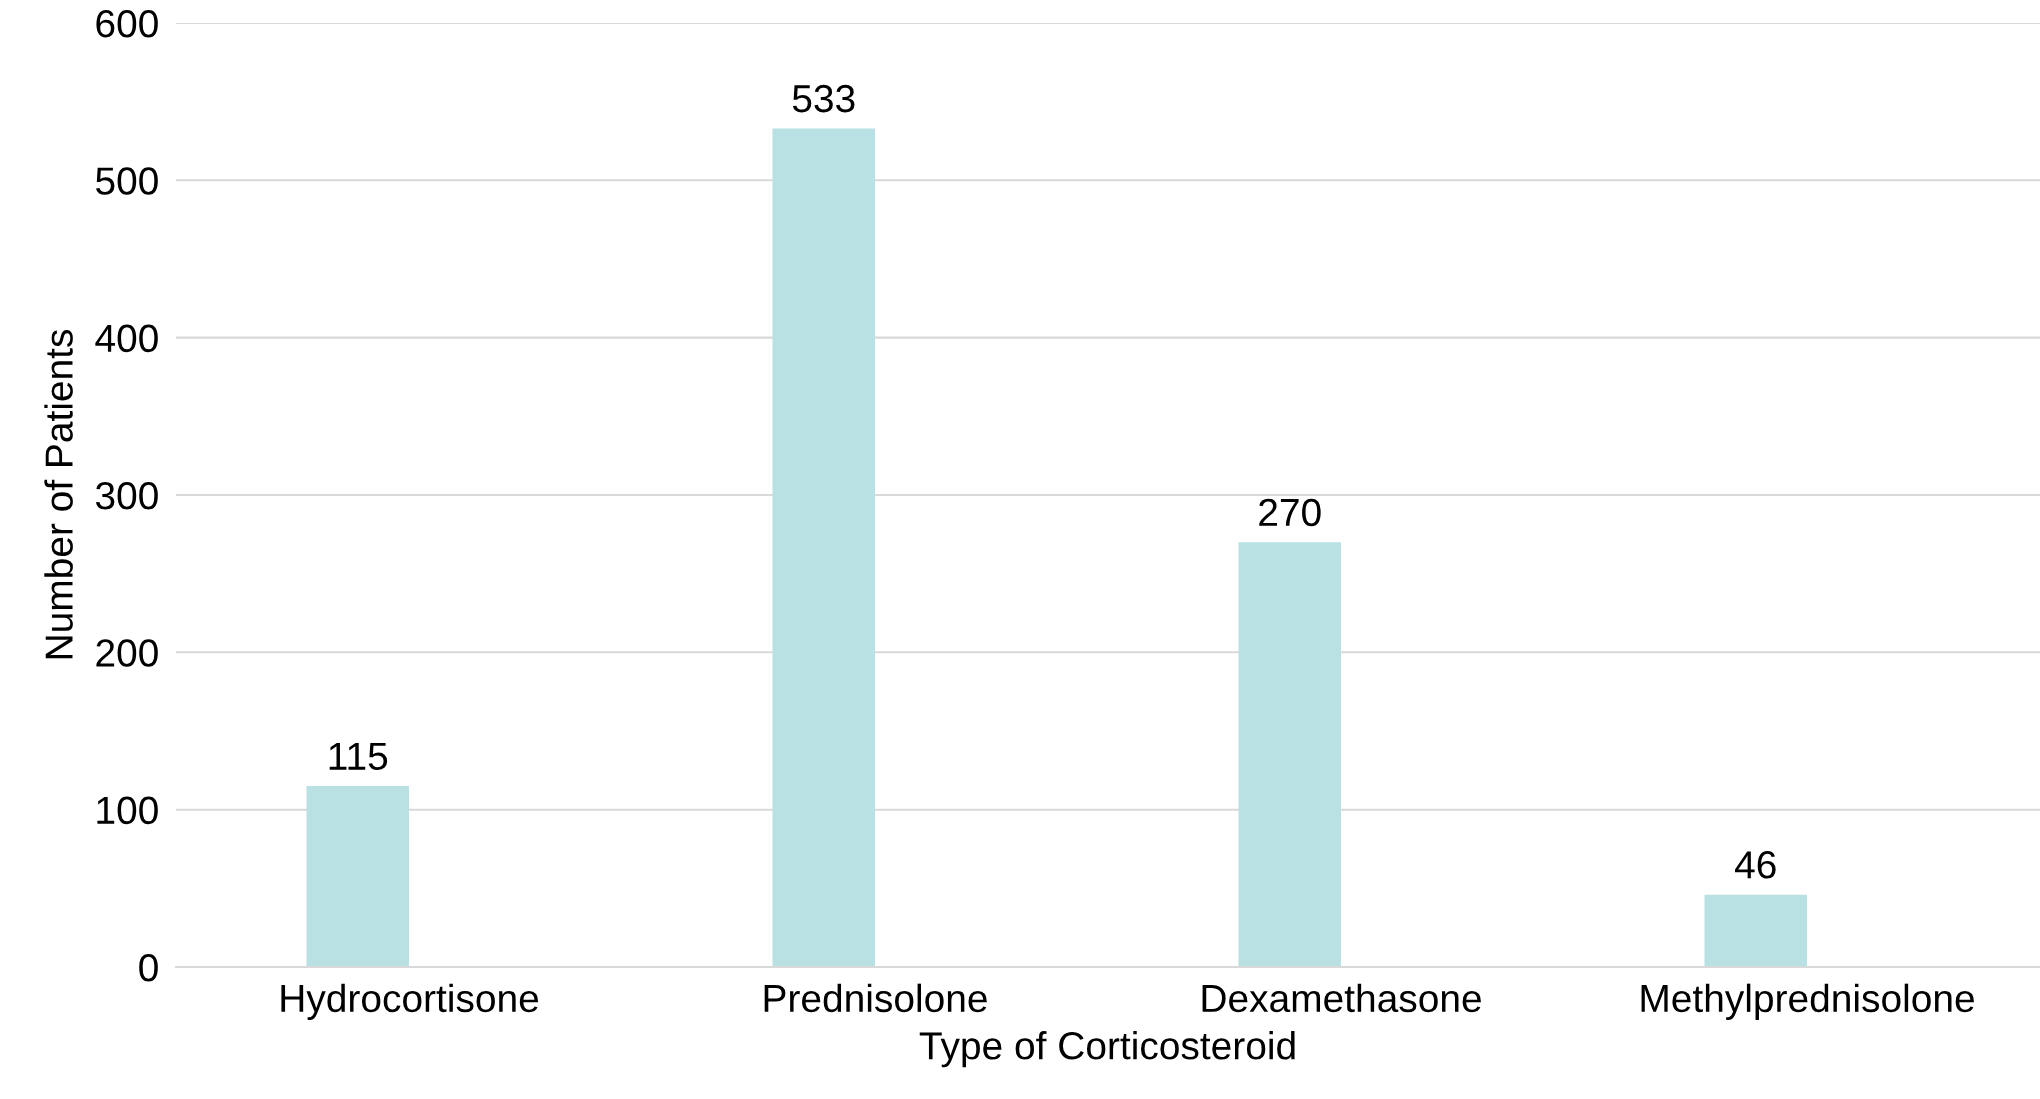 Image resolution: width=2040 pixels, height=1099 pixels. I want to click on data-label: 46, so click(1755, 865).